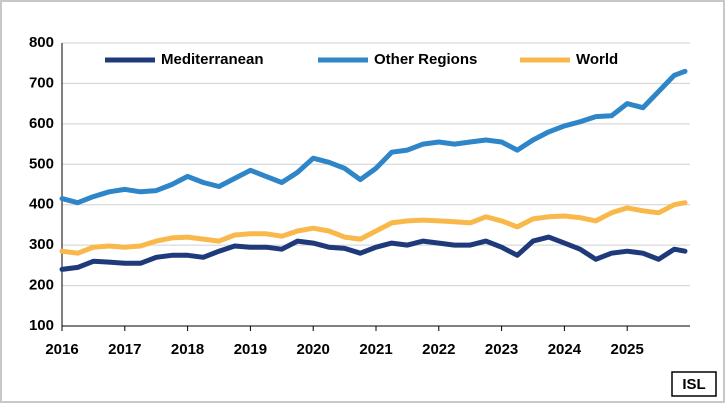 The image size is (725, 403). What do you see at coordinates (425, 59) in the screenshot?
I see `legend-label: Other Regions` at bounding box center [425, 59].